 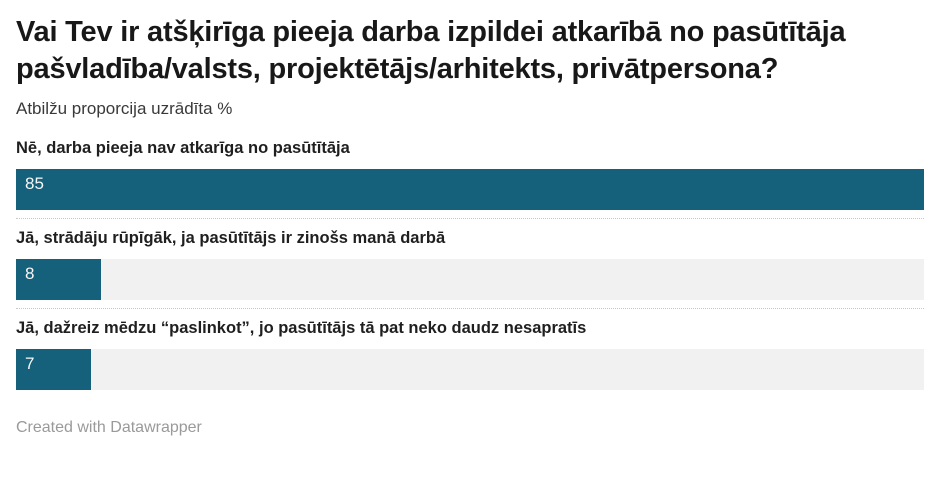 What do you see at coordinates (30, 273) in the screenshot?
I see `bar-value-label: 8` at bounding box center [30, 273].